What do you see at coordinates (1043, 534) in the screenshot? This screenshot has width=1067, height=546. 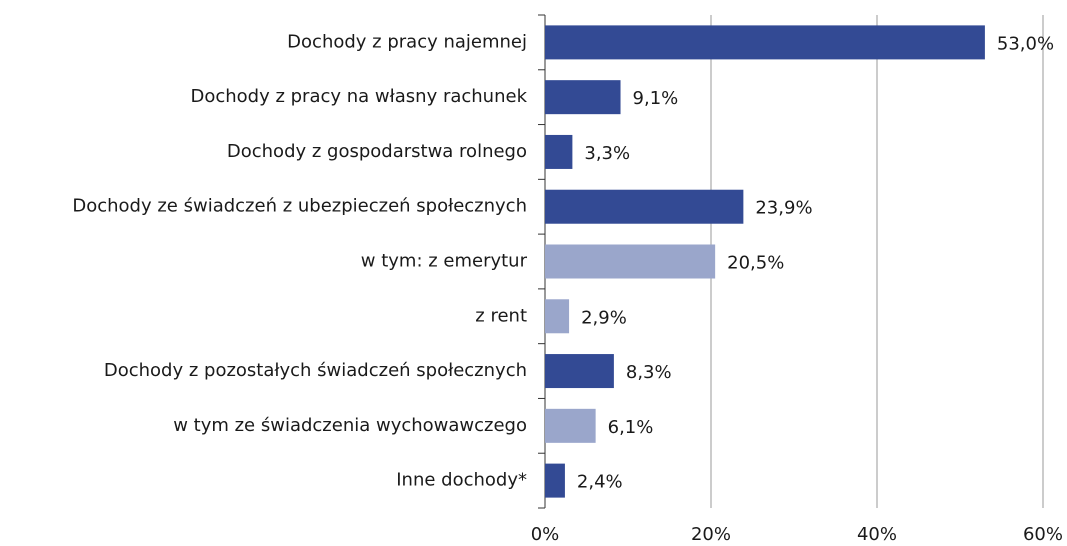 I see `x-tick-label: 60%` at bounding box center [1043, 534].